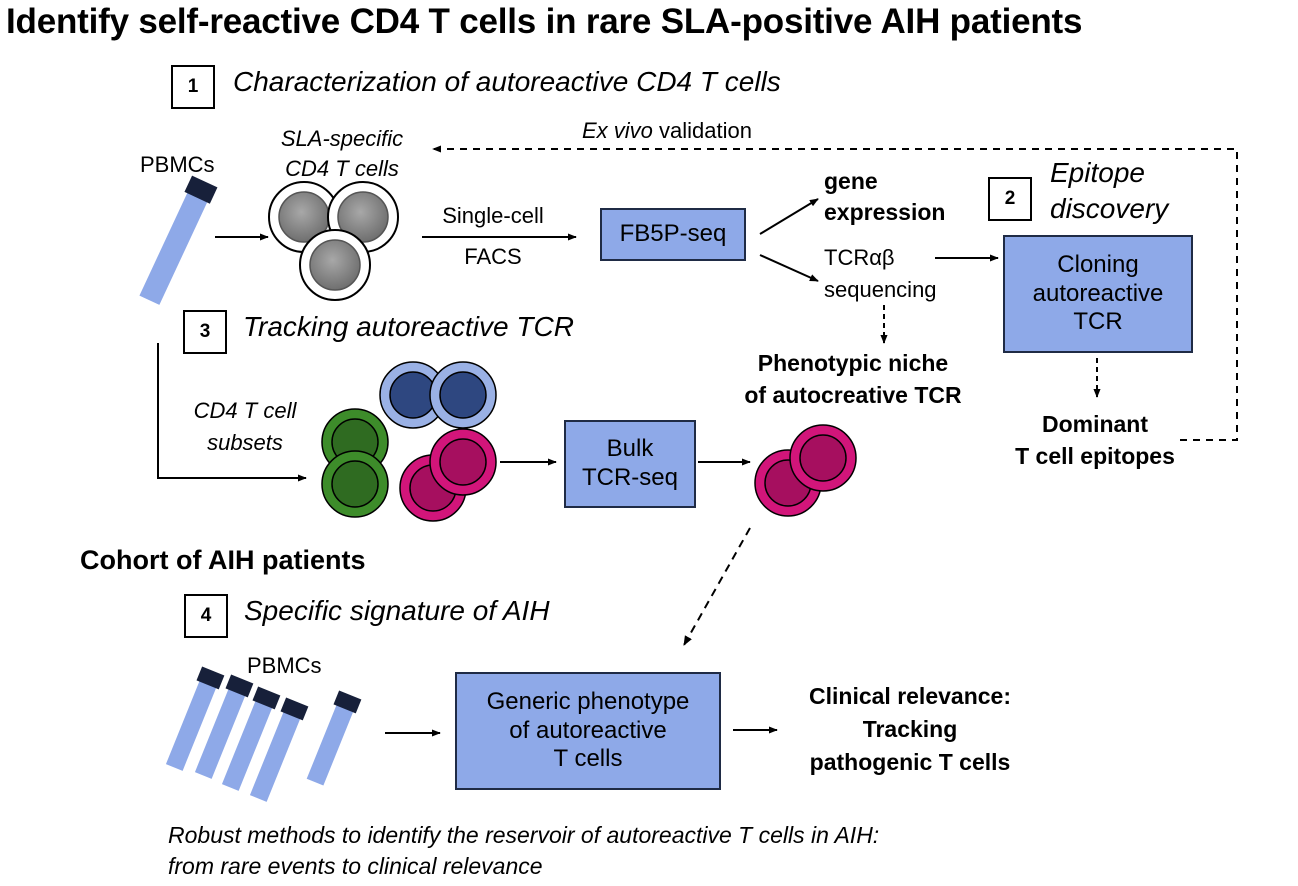  I want to click on tcr-sequencing-line2: sequencing, so click(880, 289).